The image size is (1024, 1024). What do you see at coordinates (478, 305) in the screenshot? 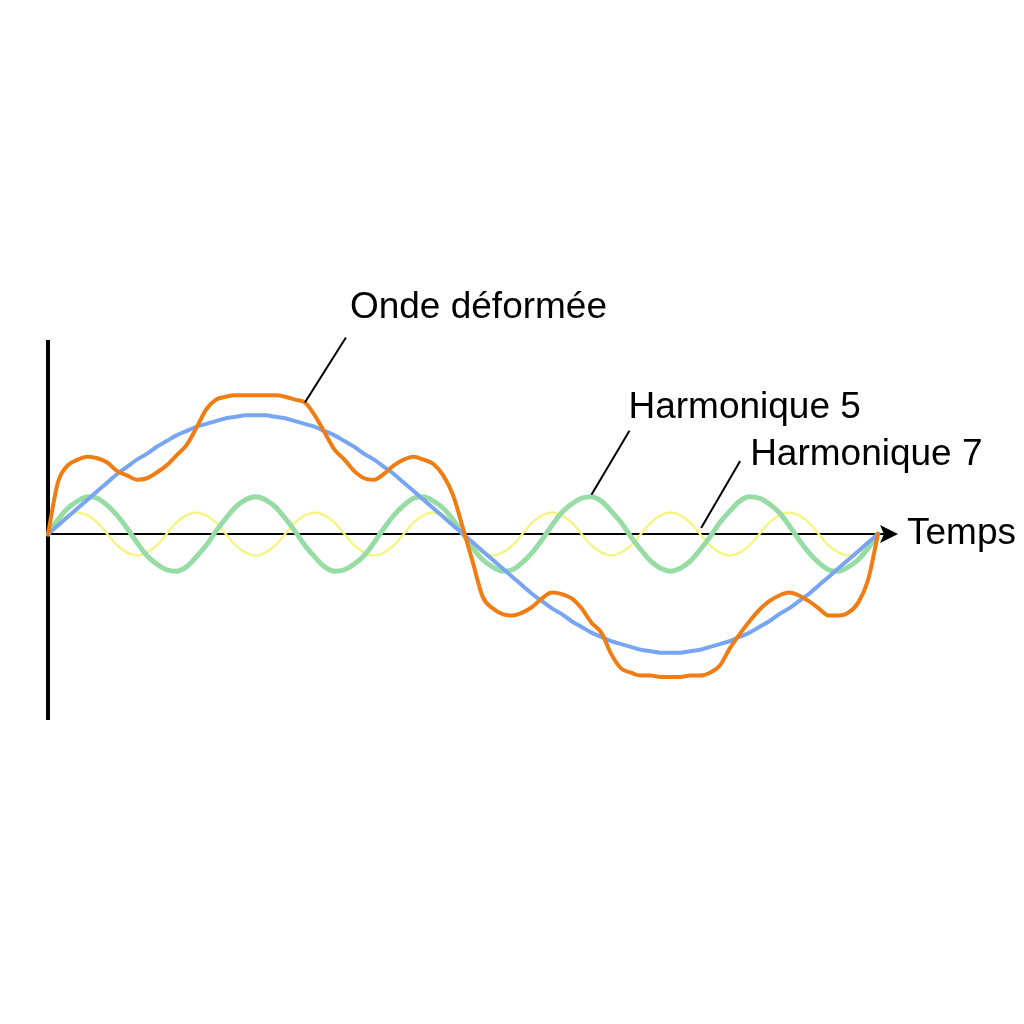
I see `text: Onde déformée` at bounding box center [478, 305].